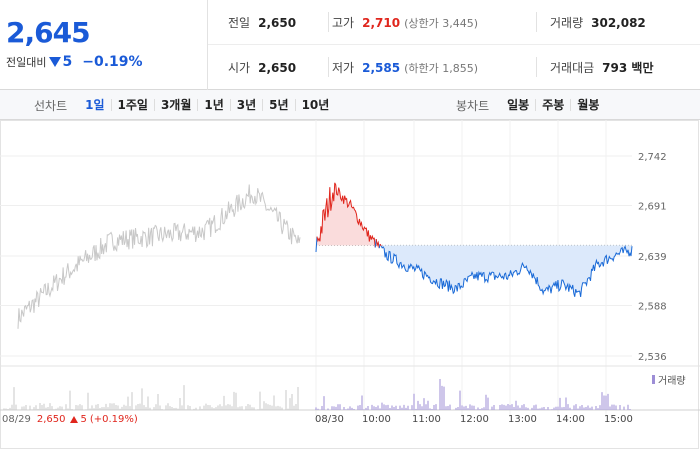  What do you see at coordinates (16, 419) in the screenshot?
I see `prev-date: 08/29` at bounding box center [16, 419].